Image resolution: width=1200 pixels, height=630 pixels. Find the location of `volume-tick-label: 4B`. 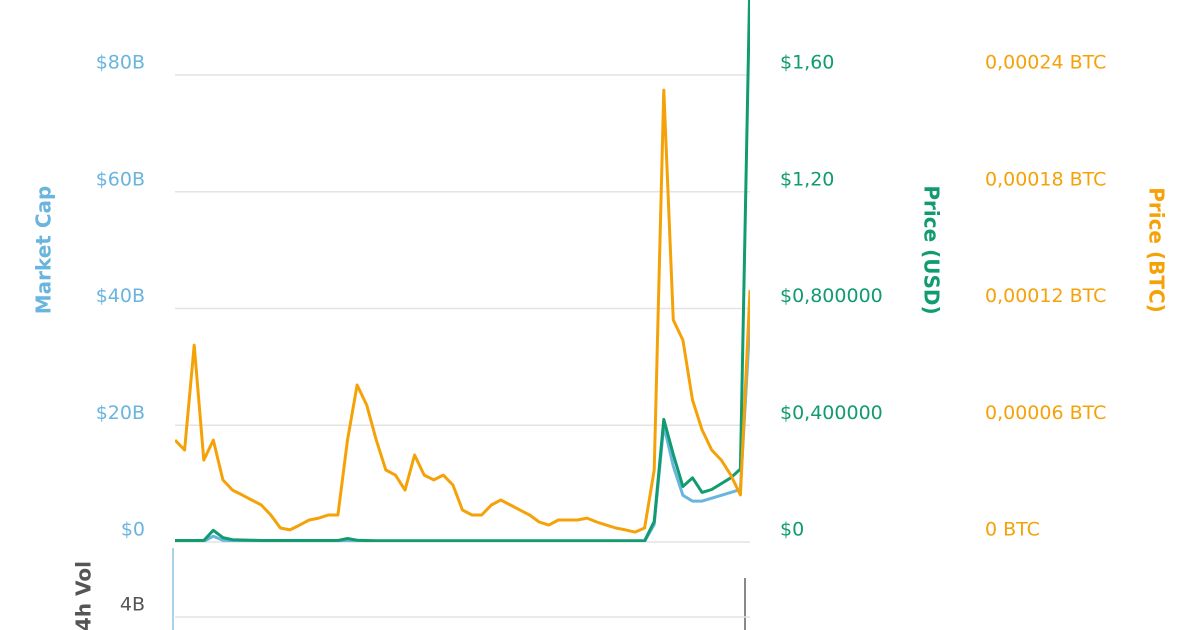

volume-tick-label: 4B is located at coordinates (132, 605).